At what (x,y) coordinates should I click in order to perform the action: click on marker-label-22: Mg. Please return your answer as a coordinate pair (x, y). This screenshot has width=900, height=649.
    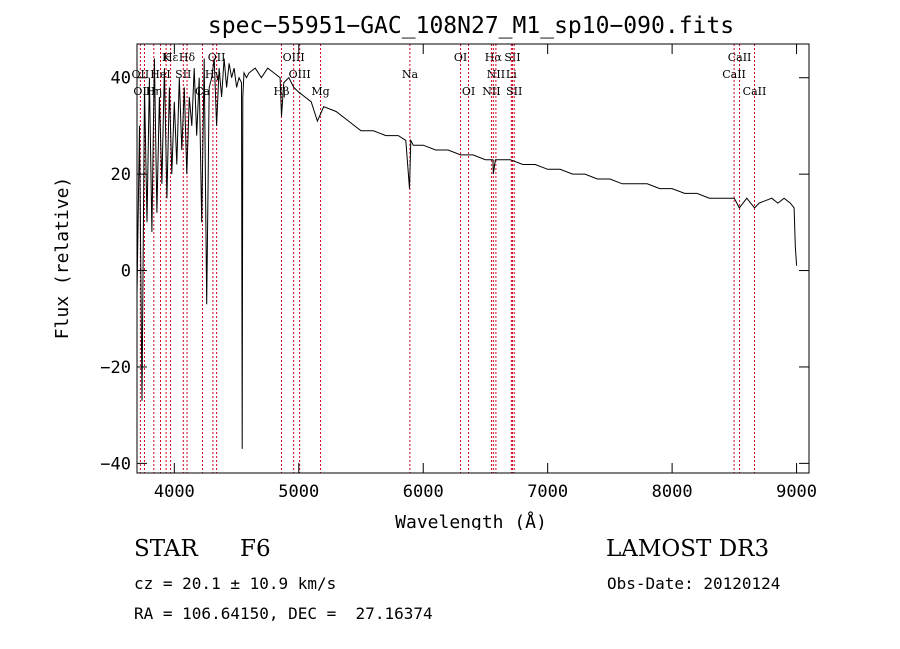
    Looking at the image, I should click on (320, 91).